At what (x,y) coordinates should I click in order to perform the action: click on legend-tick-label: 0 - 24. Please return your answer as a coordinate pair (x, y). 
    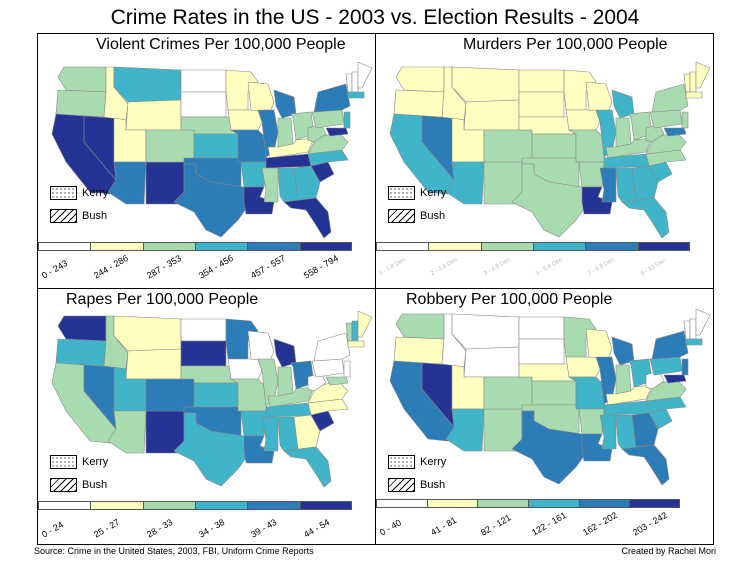
    Looking at the image, I should click on (52, 529).